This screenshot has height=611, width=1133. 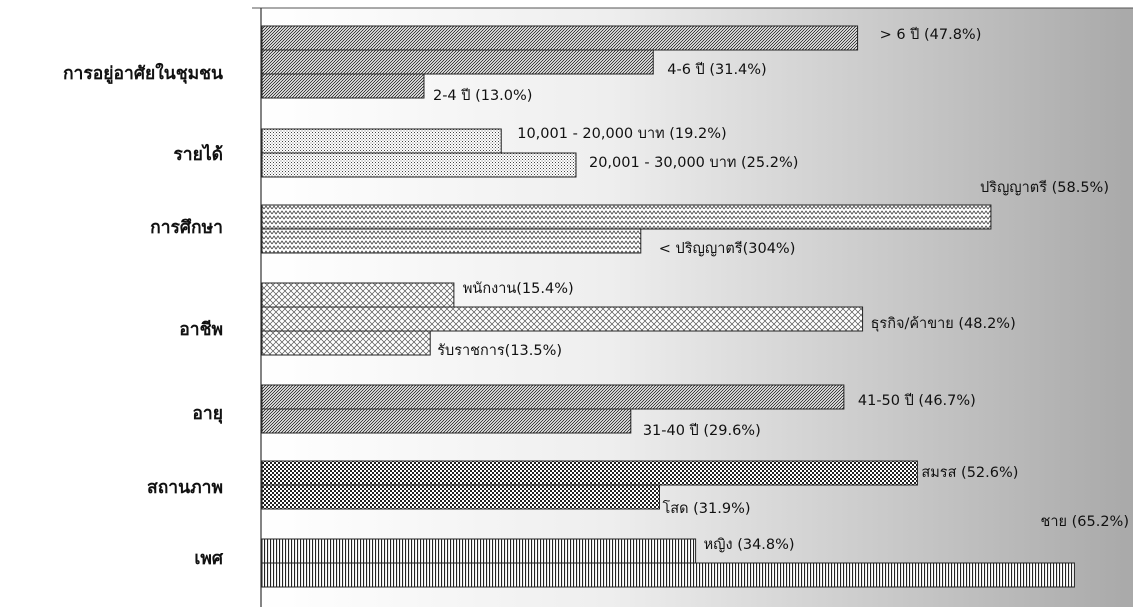 What do you see at coordinates (943, 324) in the screenshot?
I see `bar-data-label: ธุรกิจ/ค้าขาย (48.2%)` at bounding box center [943, 324].